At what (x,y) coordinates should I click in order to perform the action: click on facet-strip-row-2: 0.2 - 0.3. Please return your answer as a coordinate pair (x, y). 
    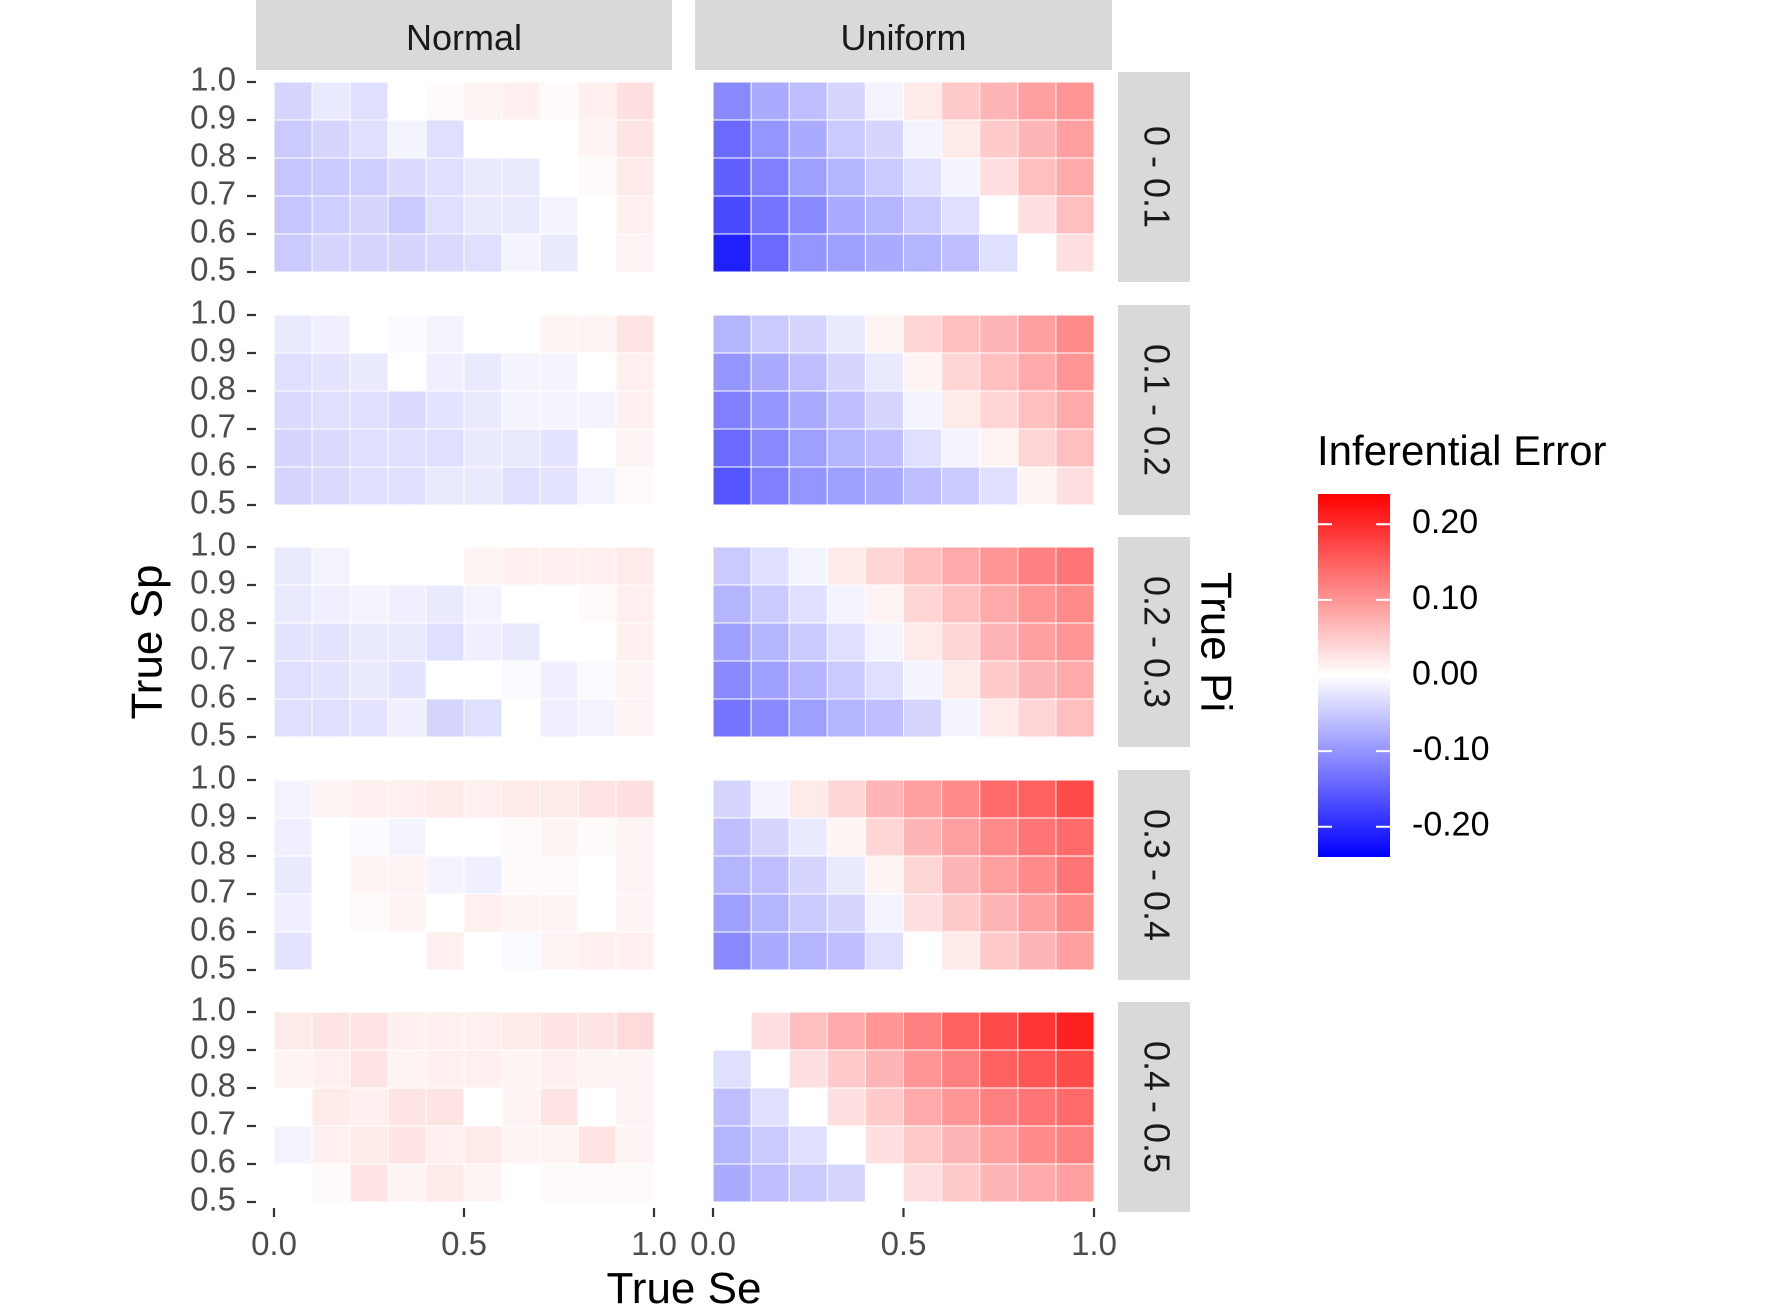
    Looking at the image, I should click on (1154, 642).